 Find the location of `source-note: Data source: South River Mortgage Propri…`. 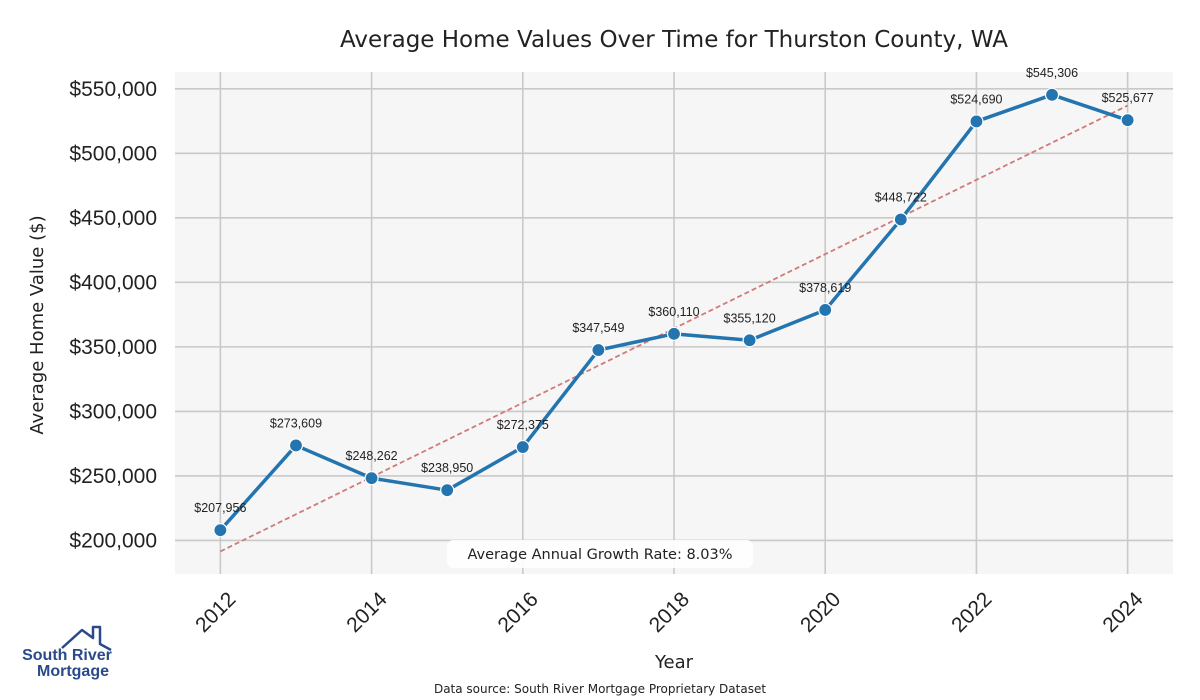

source-note: Data source: South River Mortgage Propri… is located at coordinates (600, 689).